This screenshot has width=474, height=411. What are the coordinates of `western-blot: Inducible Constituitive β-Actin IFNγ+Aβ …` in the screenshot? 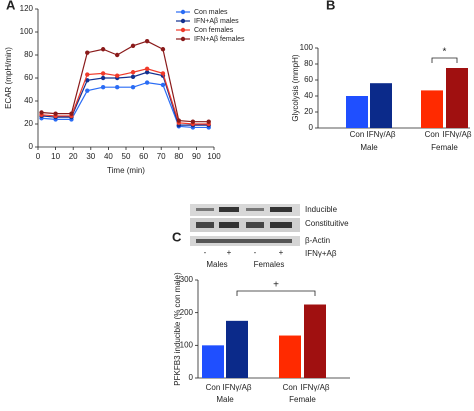 It's located at (269, 236).